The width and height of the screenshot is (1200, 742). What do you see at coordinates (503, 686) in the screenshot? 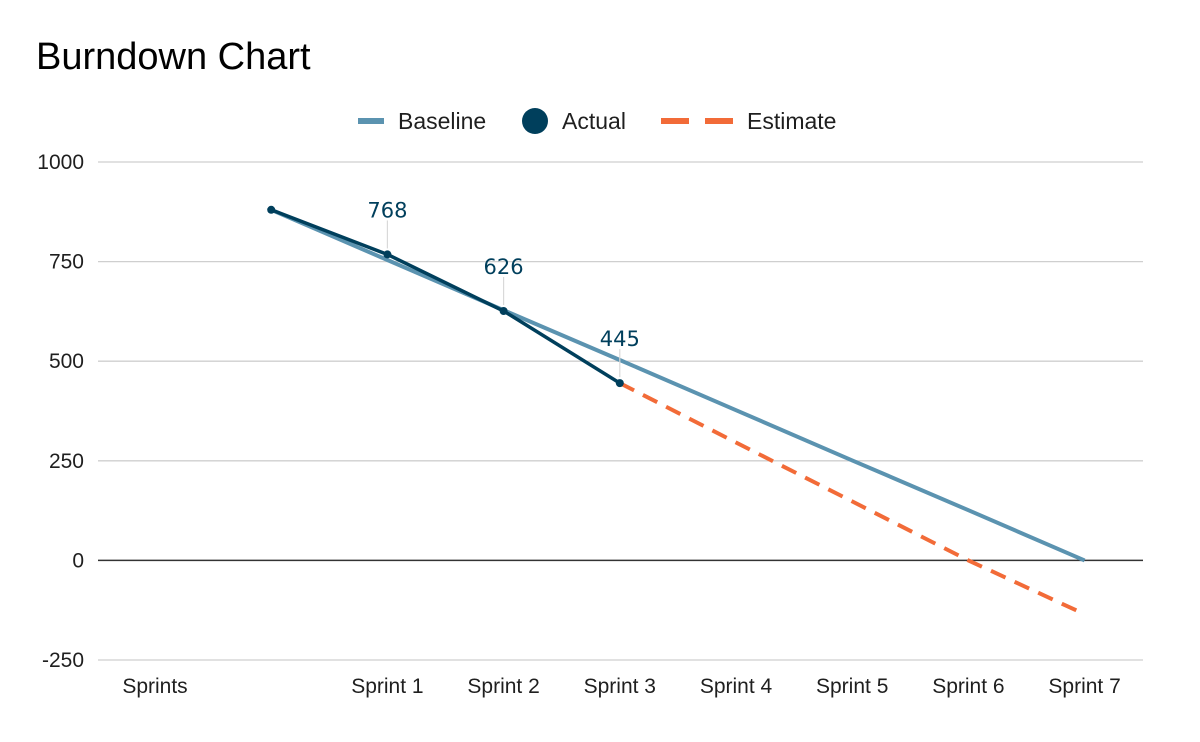
I see `x-tick-label: Sprint 2` at bounding box center [503, 686].